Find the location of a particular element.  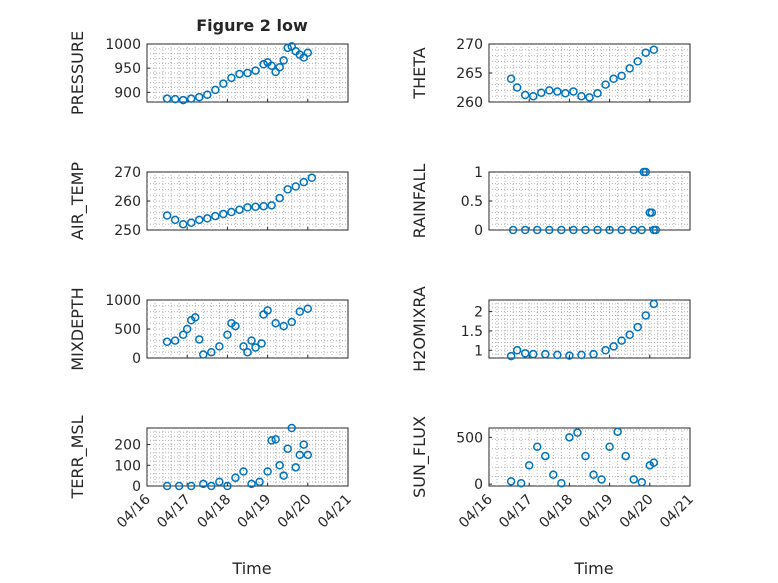

panel-1-grid is located at coordinates (247, 73).